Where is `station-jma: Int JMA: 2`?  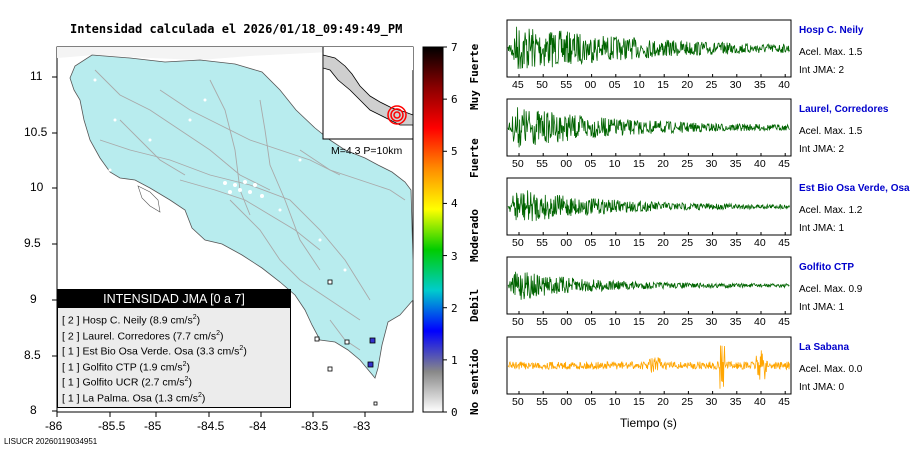
station-jma: Int JMA: 2 is located at coordinates (822, 70).